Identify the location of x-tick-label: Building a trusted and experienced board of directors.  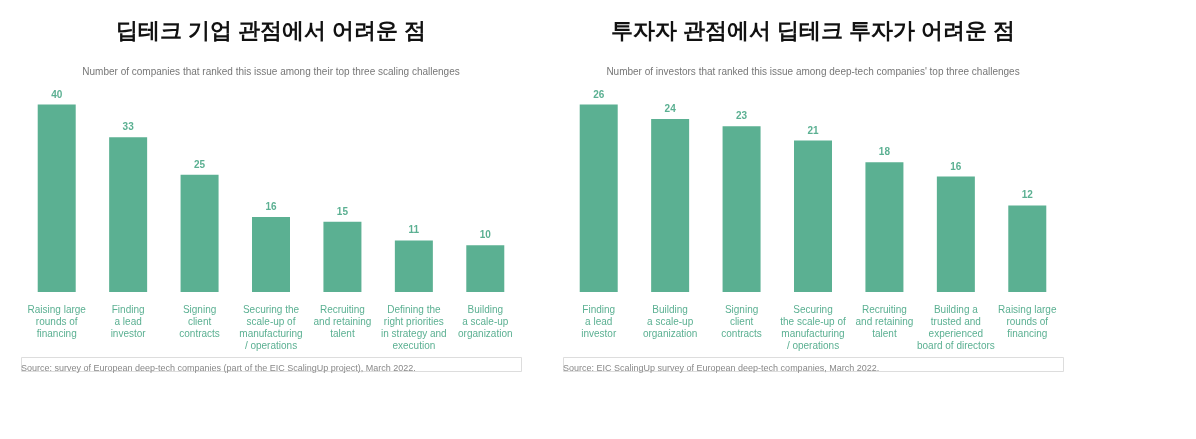
(955, 327).